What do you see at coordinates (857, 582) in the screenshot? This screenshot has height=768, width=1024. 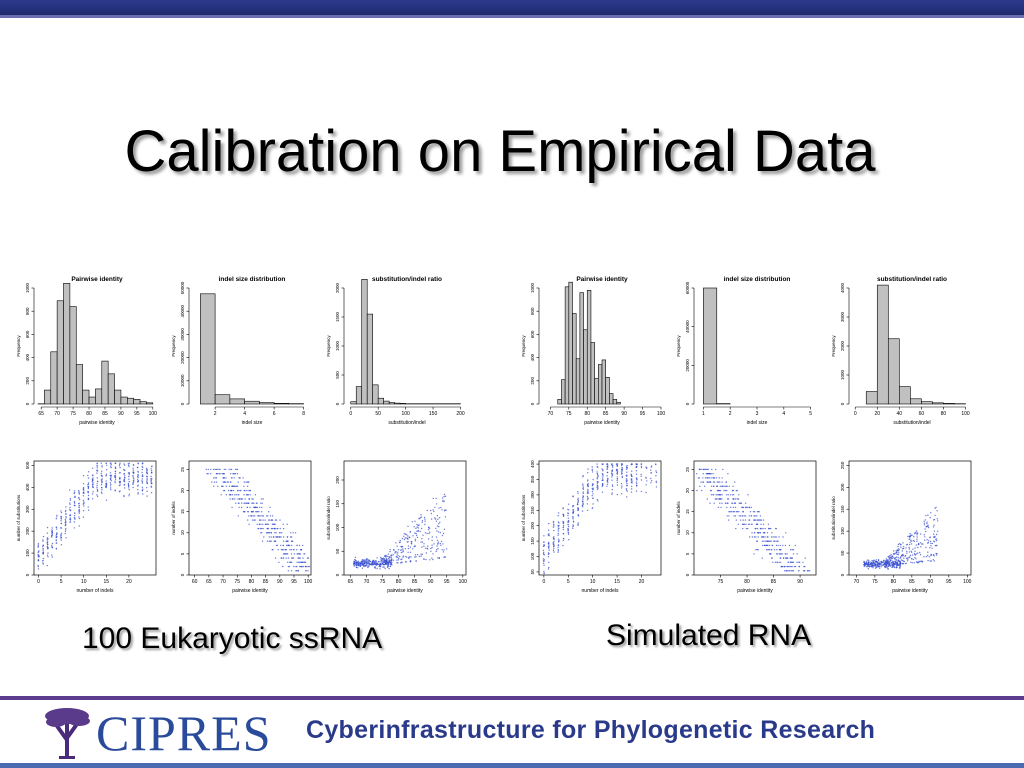 I see `x-tick-label: 70` at bounding box center [857, 582].